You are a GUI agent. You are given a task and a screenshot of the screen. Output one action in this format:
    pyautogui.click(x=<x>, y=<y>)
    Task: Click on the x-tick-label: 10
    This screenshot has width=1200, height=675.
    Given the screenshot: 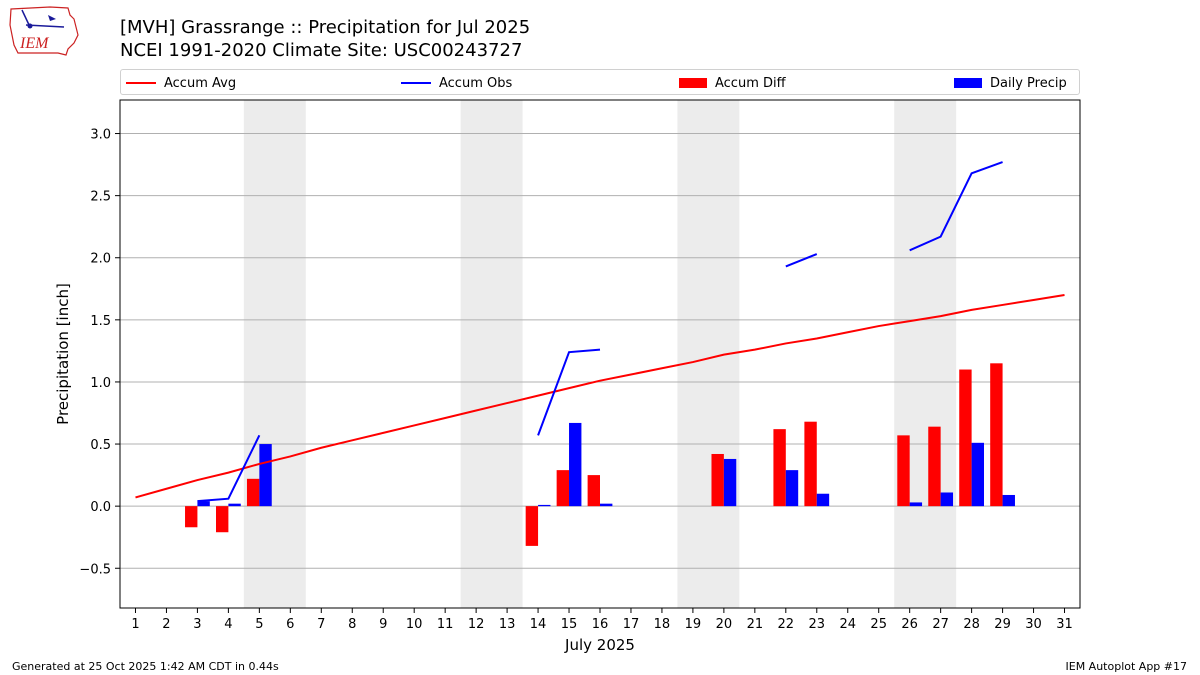 What is the action you would take?
    pyautogui.click(x=414, y=624)
    